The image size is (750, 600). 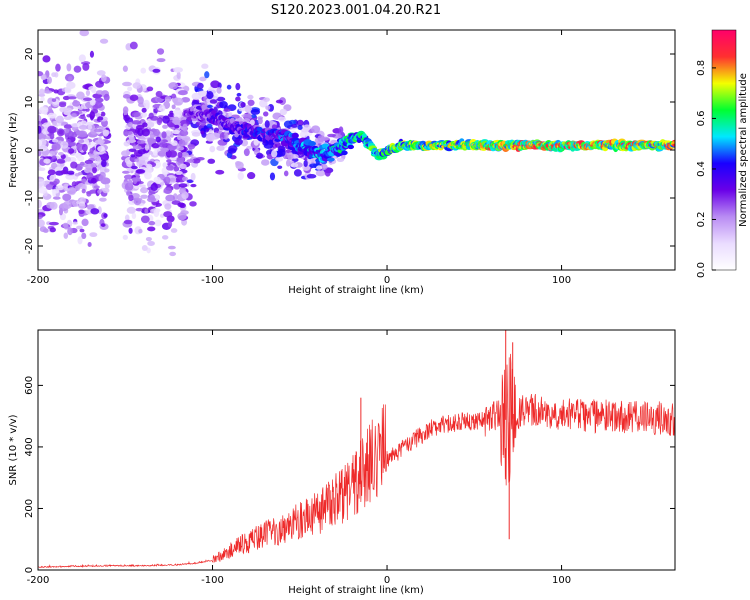 What do you see at coordinates (673, 145) in the screenshot?
I see `spectrogram-ridge-core` at bounding box center [673, 145].